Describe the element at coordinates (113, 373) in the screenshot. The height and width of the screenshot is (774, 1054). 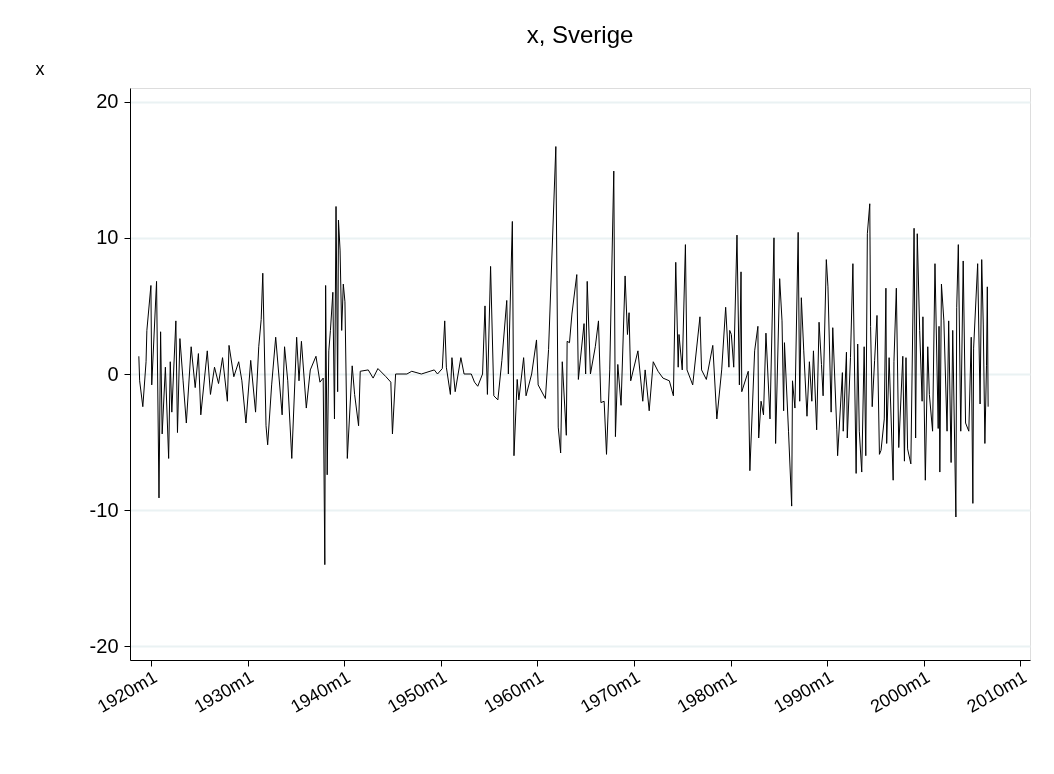
I see `y-tick-label: 0` at that location.